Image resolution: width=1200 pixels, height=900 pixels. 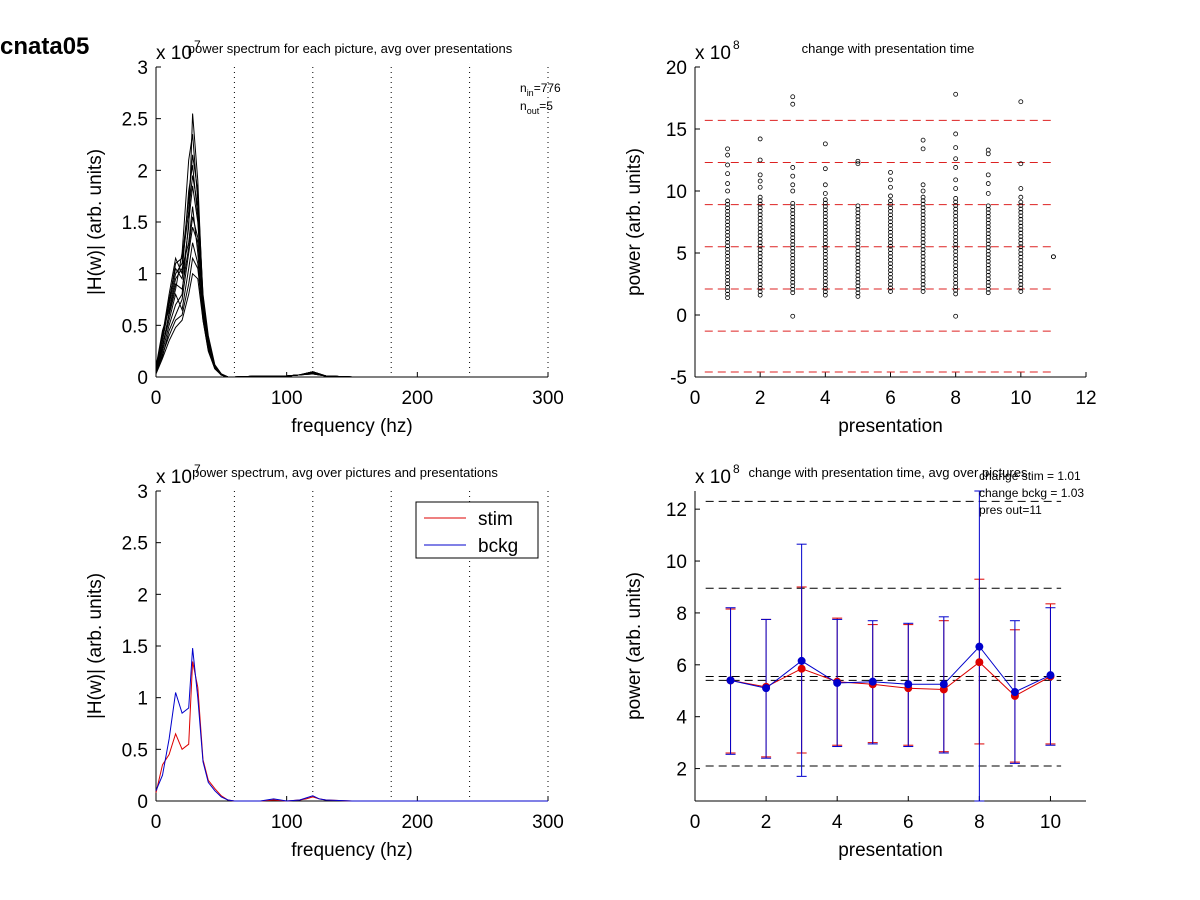 I want to click on stat-annotation: pres out=11, so click(x=1010, y=510).